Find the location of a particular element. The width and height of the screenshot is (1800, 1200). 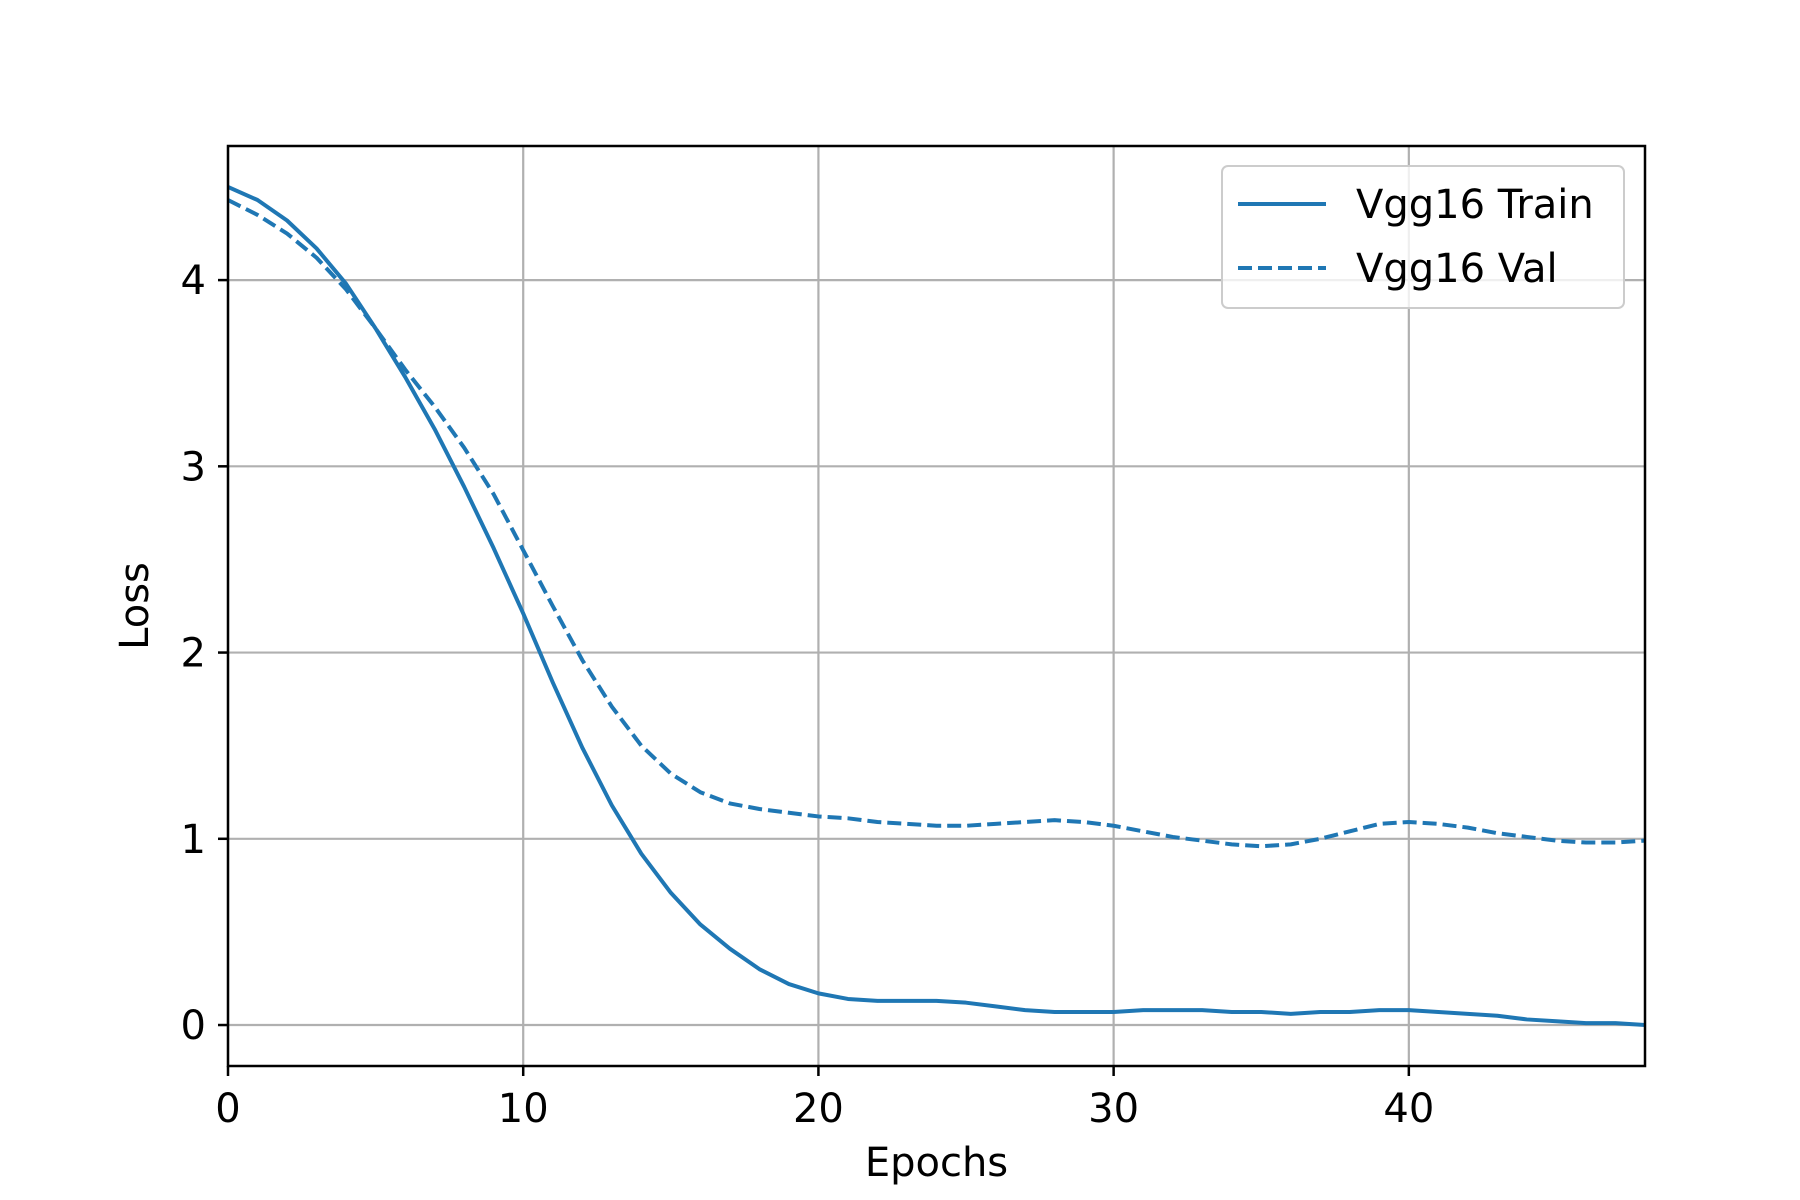

y-tick-label: 3 is located at coordinates (193, 467).